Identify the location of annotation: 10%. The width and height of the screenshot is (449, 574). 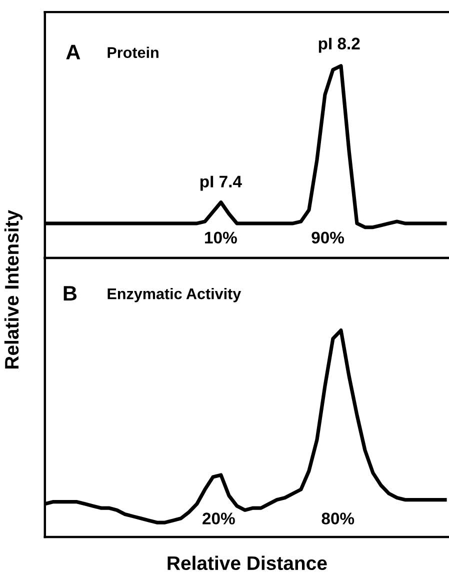
(221, 238).